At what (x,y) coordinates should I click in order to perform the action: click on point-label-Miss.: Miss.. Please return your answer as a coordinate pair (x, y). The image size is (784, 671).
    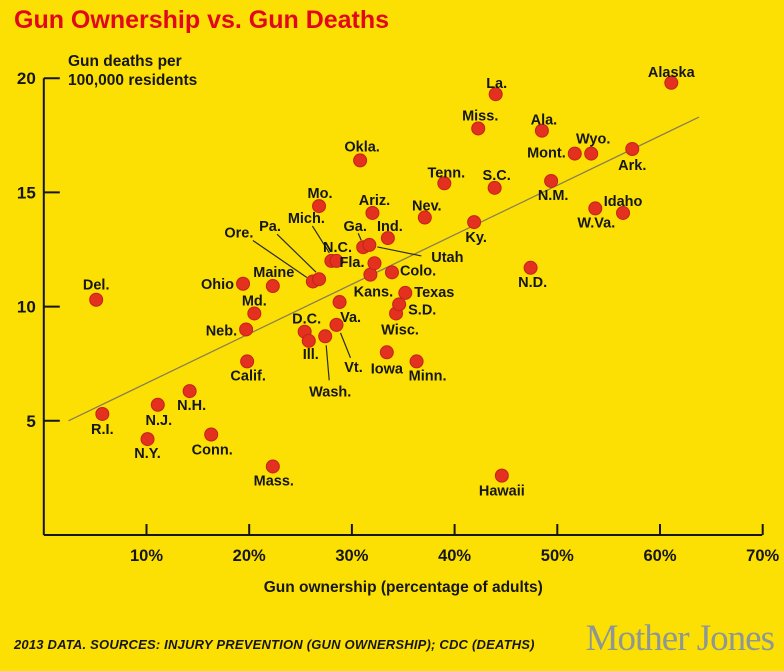
    Looking at the image, I should click on (480, 116).